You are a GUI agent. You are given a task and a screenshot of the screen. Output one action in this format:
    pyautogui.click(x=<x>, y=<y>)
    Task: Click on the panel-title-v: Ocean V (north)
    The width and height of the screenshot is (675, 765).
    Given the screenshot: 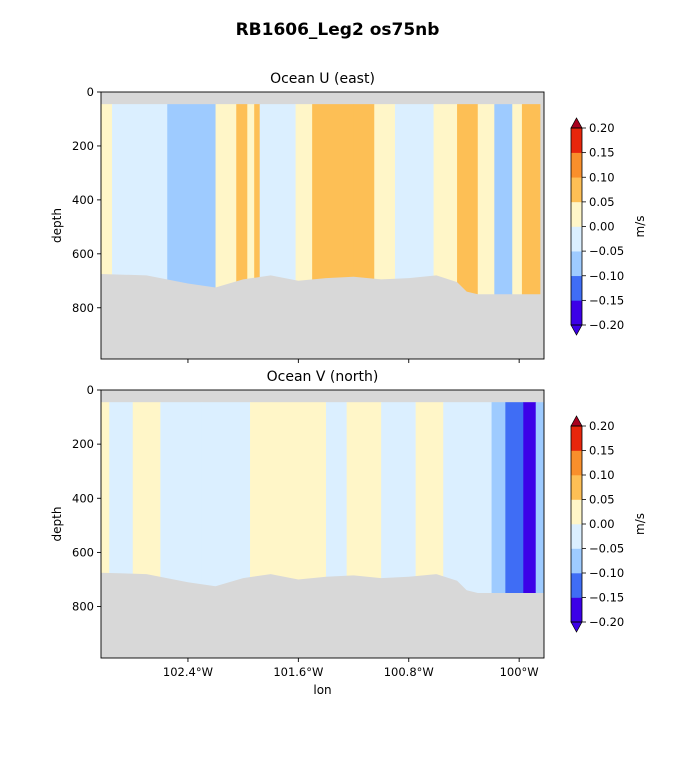 What is the action you would take?
    pyautogui.click(x=322, y=377)
    